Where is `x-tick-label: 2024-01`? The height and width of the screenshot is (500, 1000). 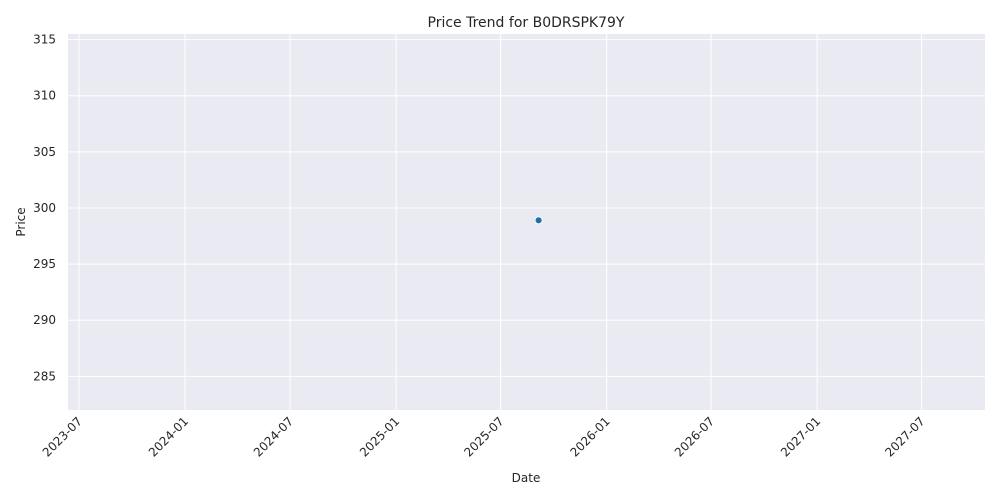
x-tick-label: 2024-01 is located at coordinates (168, 436).